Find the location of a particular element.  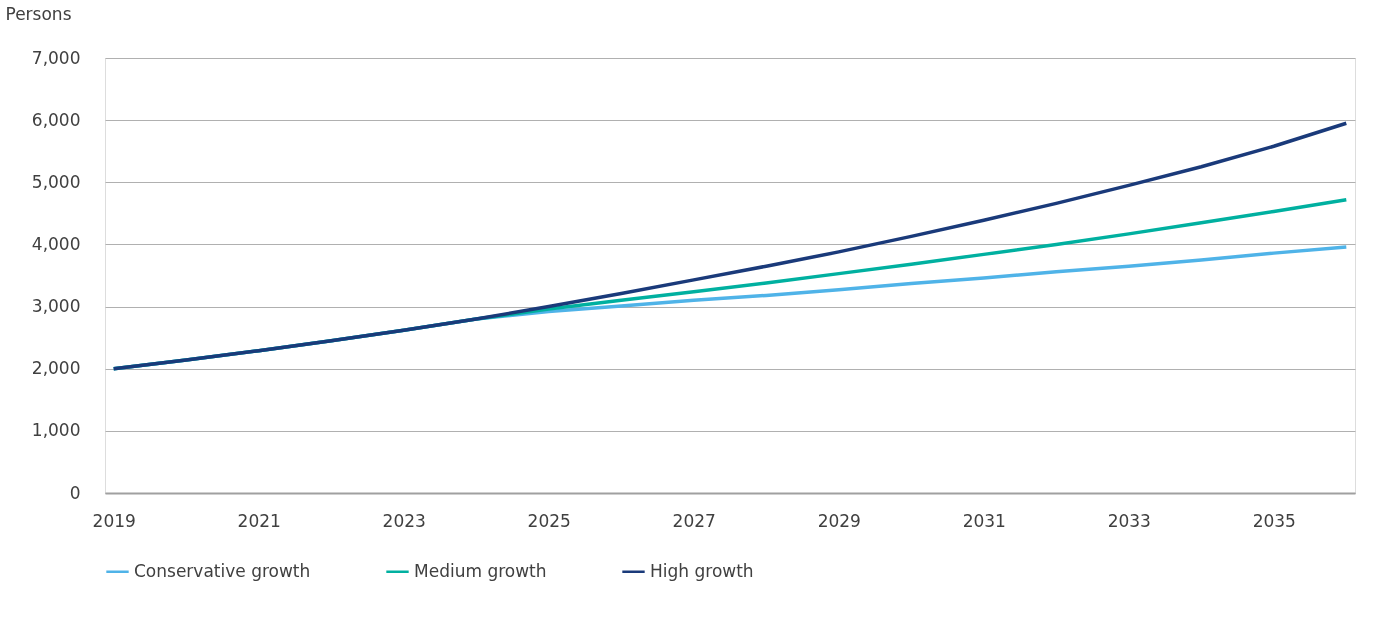

y-tick-label: 3,000 is located at coordinates (56, 306).